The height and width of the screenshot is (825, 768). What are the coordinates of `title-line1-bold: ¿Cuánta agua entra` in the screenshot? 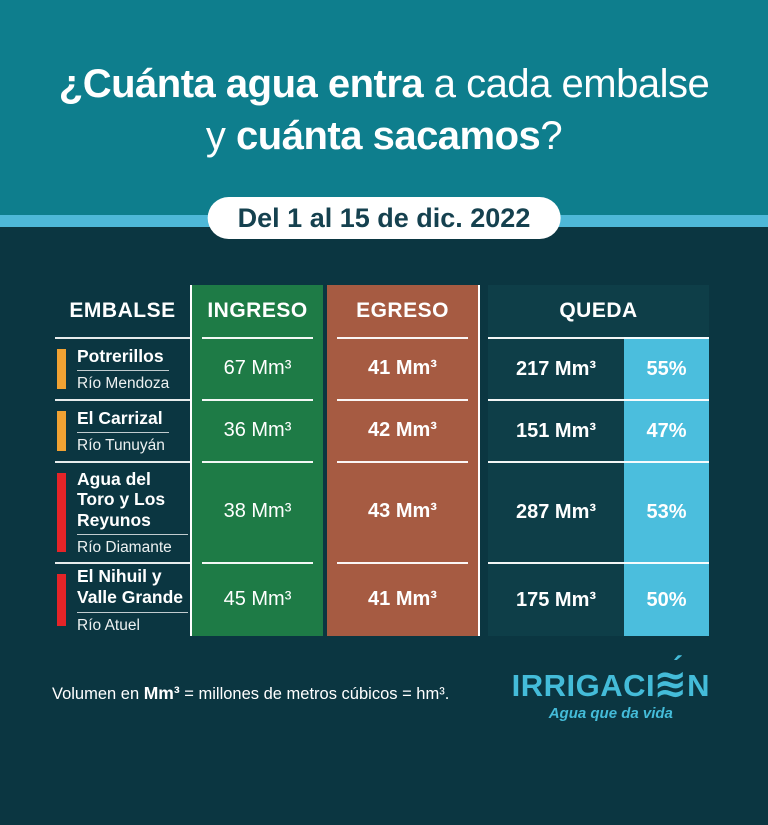 It's located at (241, 84).